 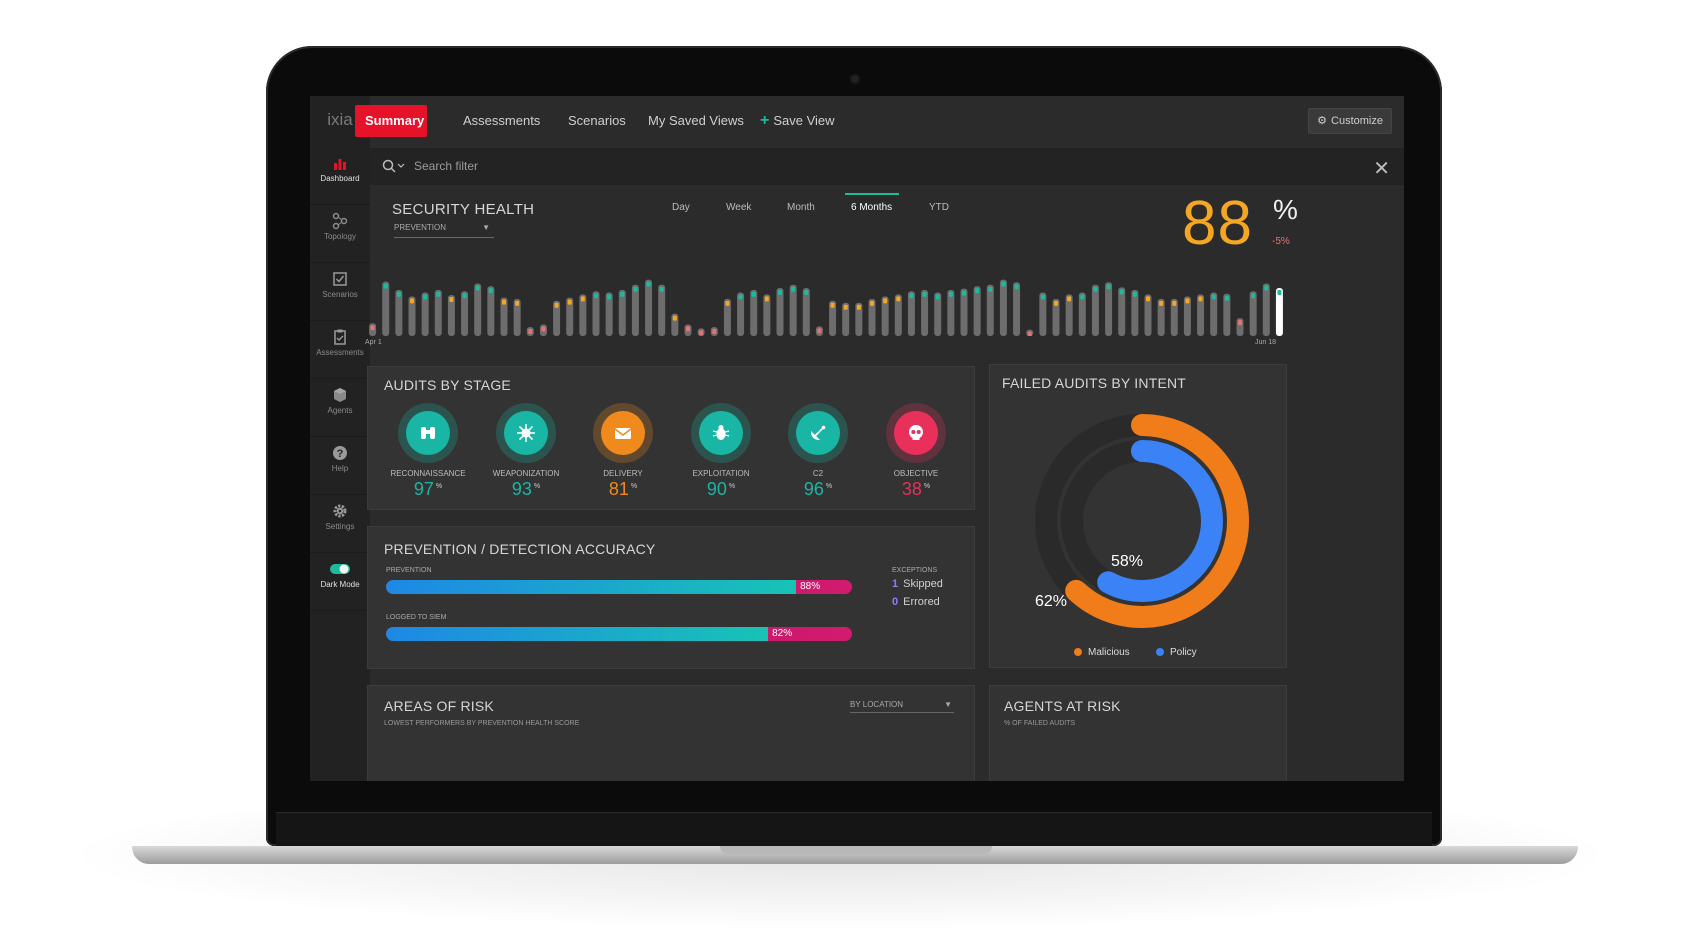 What do you see at coordinates (340, 291) in the screenshot?
I see `sidebar-item-scenarios: Scenarios` at bounding box center [340, 291].